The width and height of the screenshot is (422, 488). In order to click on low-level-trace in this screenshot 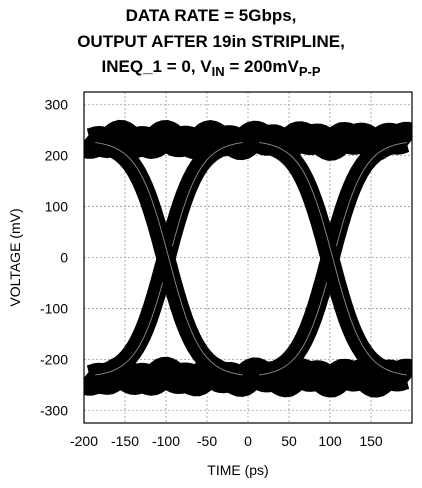, I will do `click(248, 377)`.